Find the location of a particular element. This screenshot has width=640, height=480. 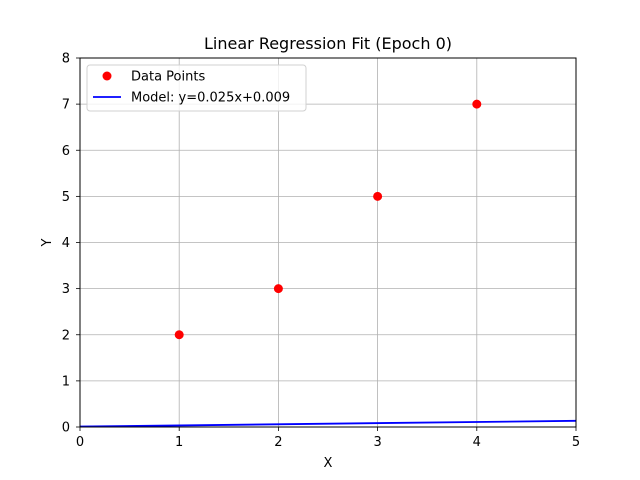

y-tick-label-3: 3 is located at coordinates (66, 289).